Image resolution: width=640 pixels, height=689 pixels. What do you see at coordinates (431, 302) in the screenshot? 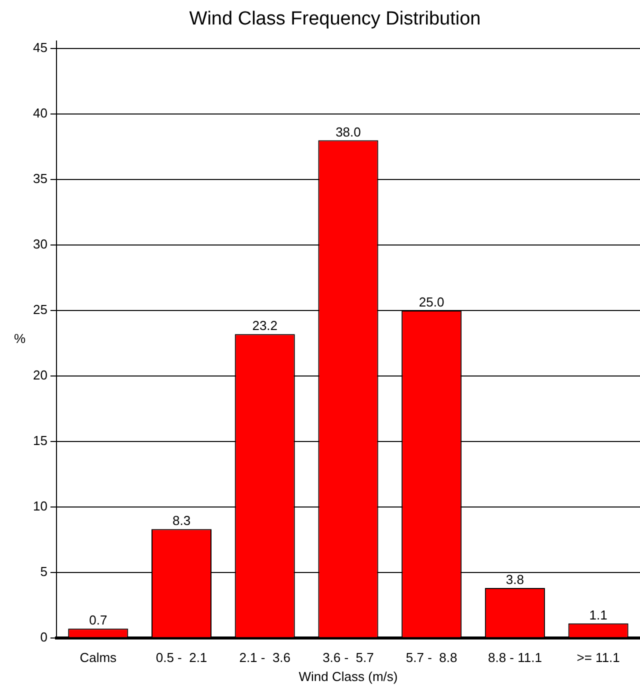
I see `data-label: 25.0` at bounding box center [431, 302].